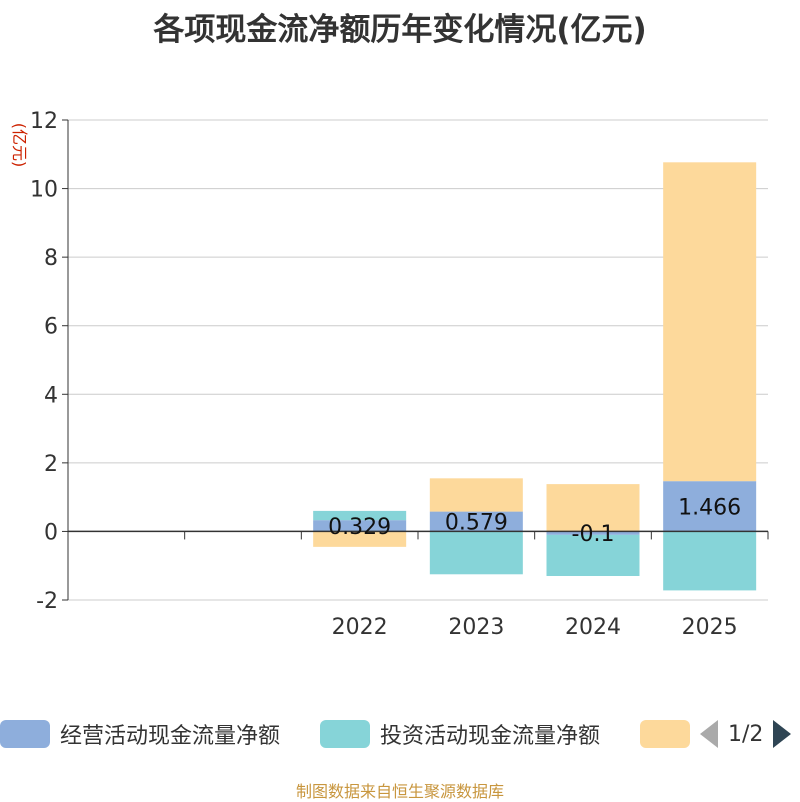 The width and height of the screenshot is (800, 802). Describe the element at coordinates (476, 495) in the screenshot. I see `bar-financing-2023` at that location.